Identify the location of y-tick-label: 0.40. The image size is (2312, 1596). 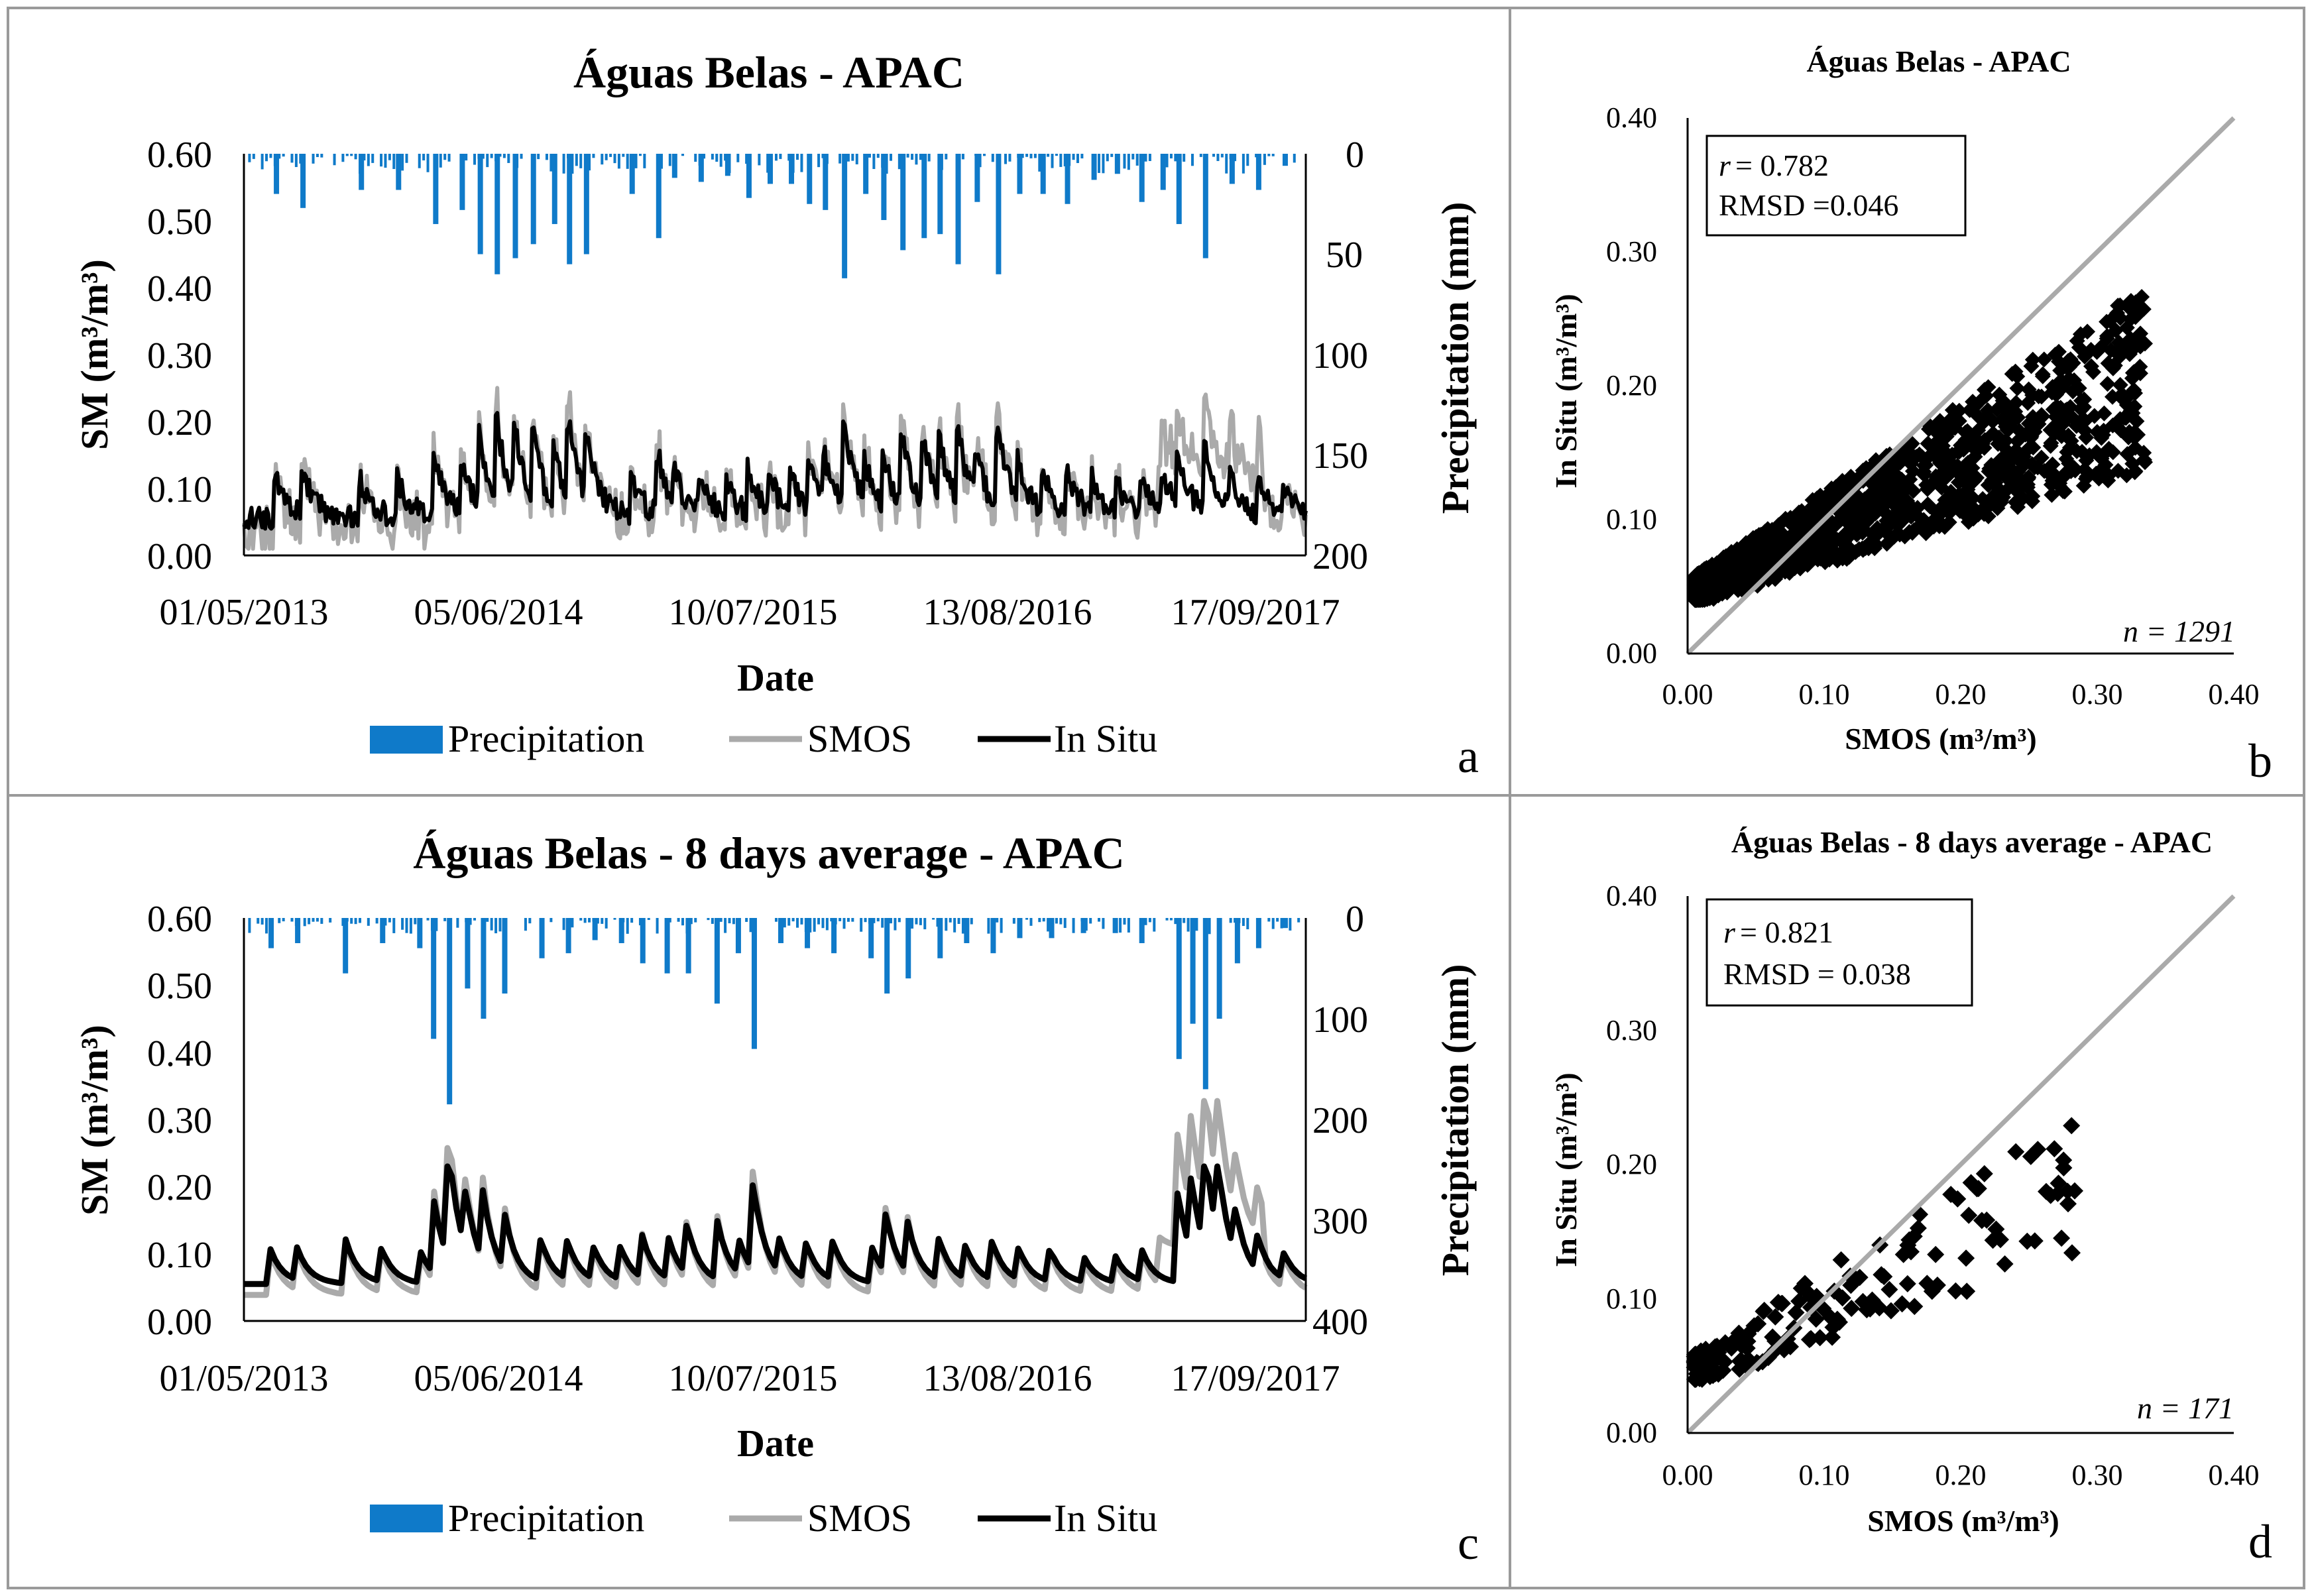
(179, 289).